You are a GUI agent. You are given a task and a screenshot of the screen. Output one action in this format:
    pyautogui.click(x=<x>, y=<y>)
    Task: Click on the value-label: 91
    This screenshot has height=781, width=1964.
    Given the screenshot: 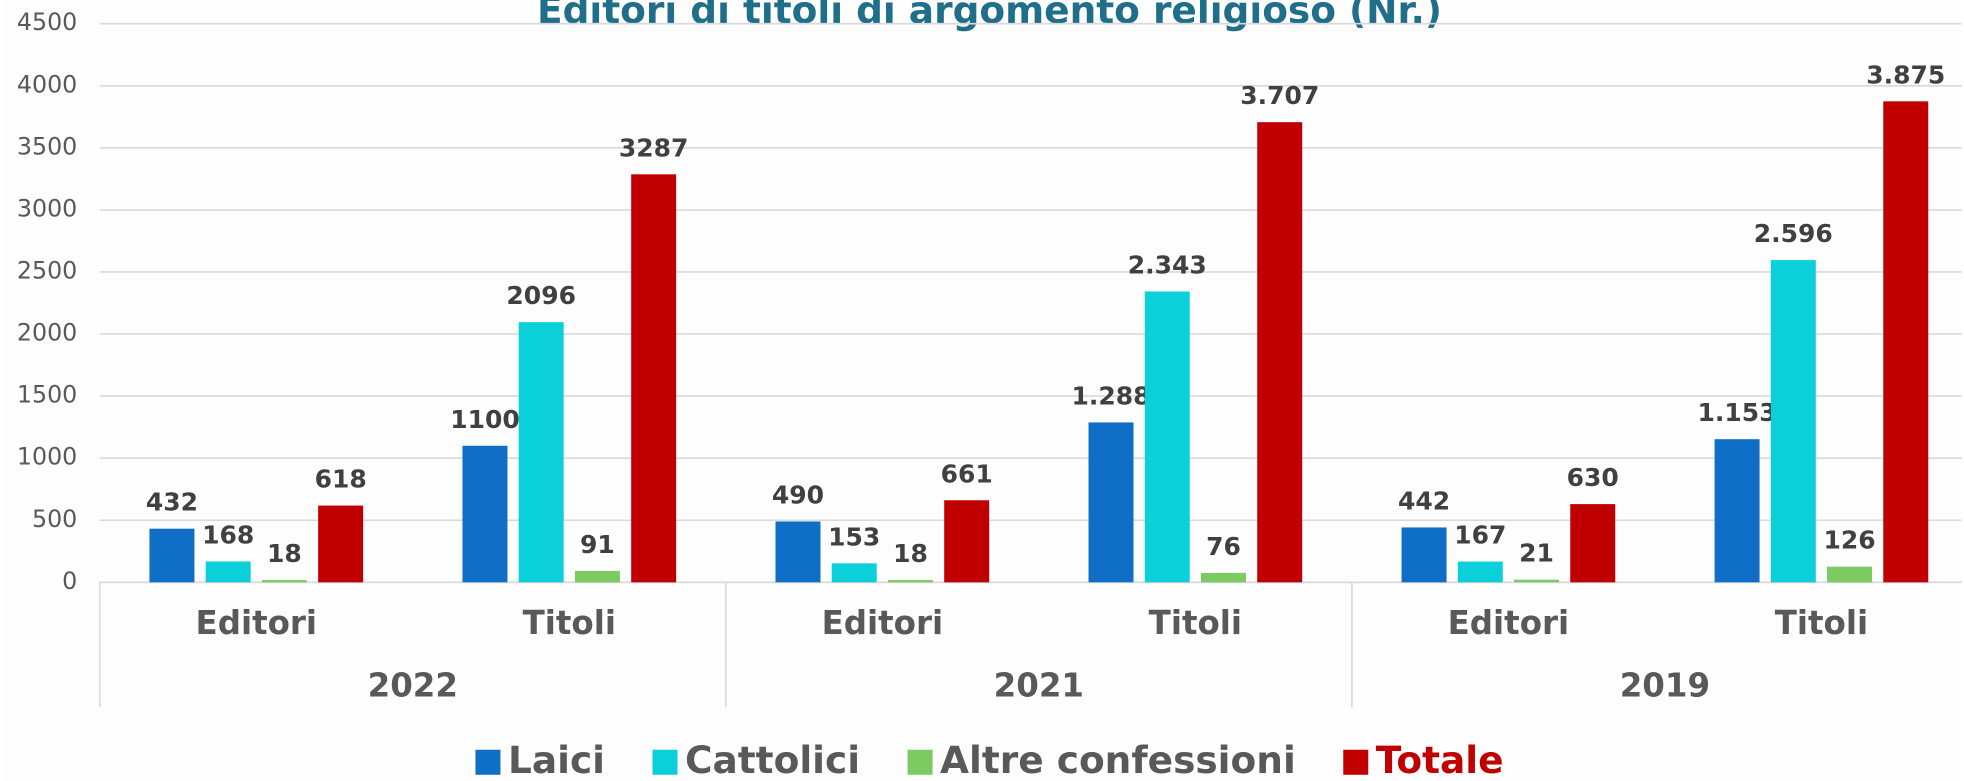 What is the action you would take?
    pyautogui.click(x=597, y=544)
    